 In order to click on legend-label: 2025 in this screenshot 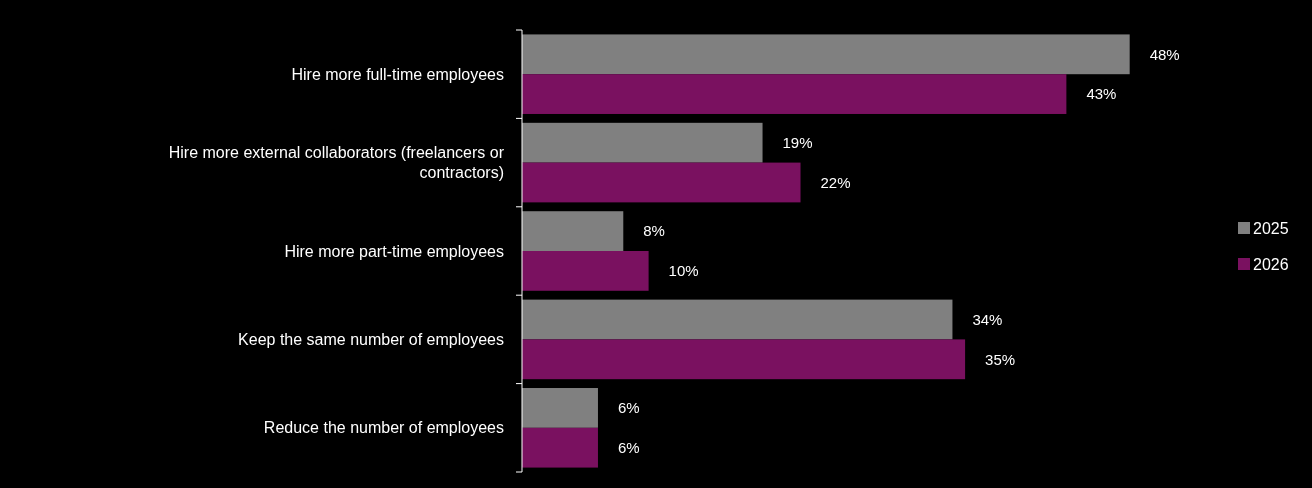, I will do `click(1271, 228)`.